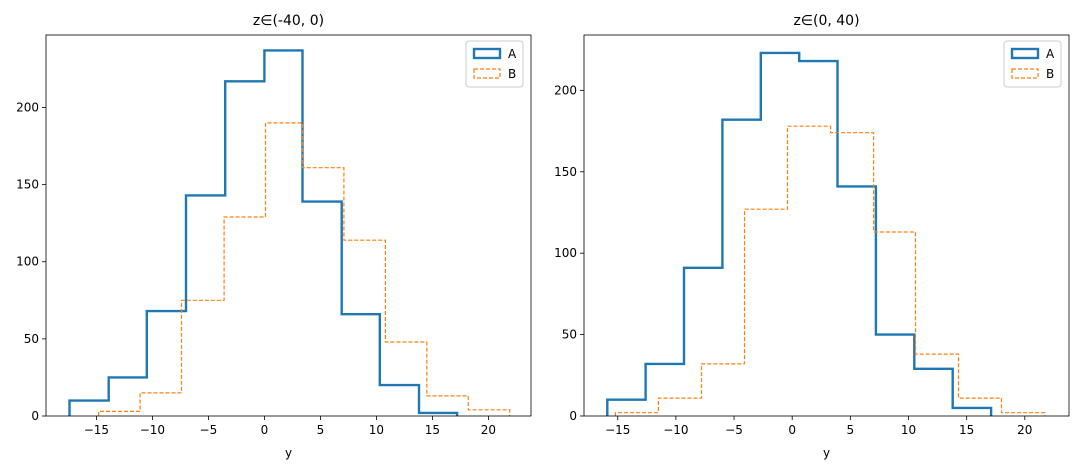 The height and width of the screenshot is (470, 1078). What do you see at coordinates (826, 21) in the screenshot?
I see `plot-title: z∈(0, 40)` at bounding box center [826, 21].